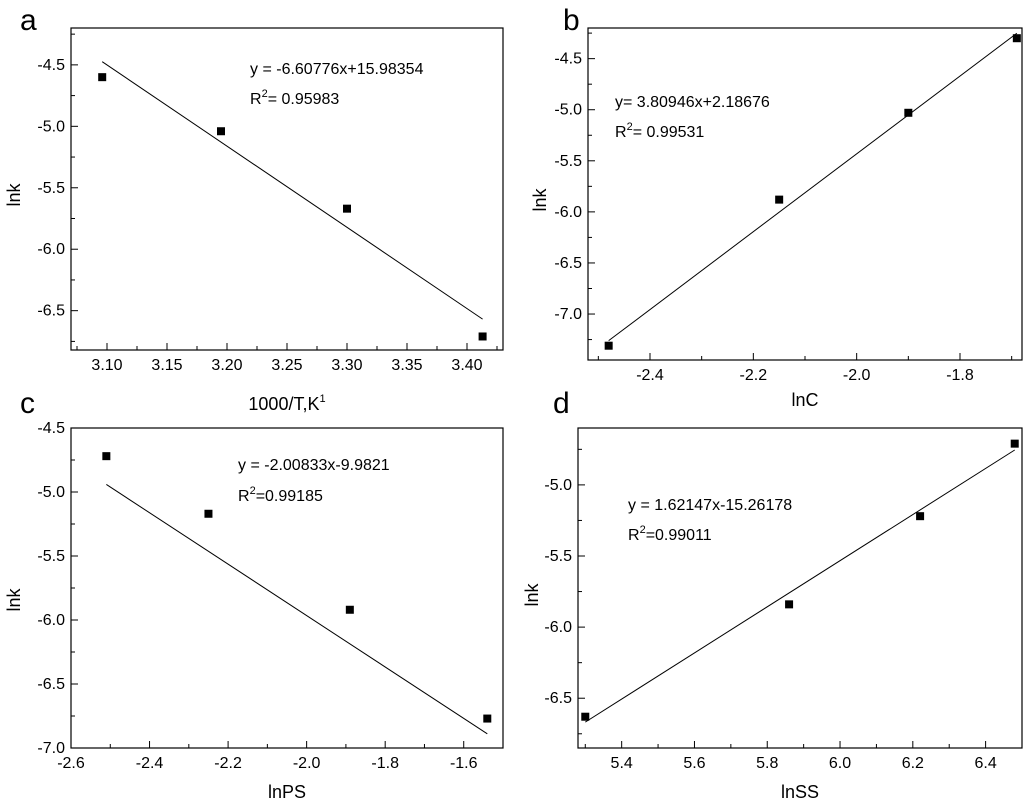  I want to click on x-tick-label: 3.25, so click(286, 365).